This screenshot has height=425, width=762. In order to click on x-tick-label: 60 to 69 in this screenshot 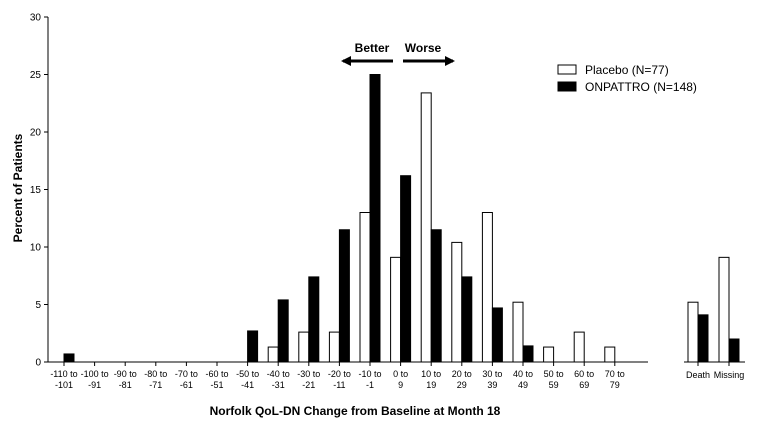, I will do `click(584, 379)`.